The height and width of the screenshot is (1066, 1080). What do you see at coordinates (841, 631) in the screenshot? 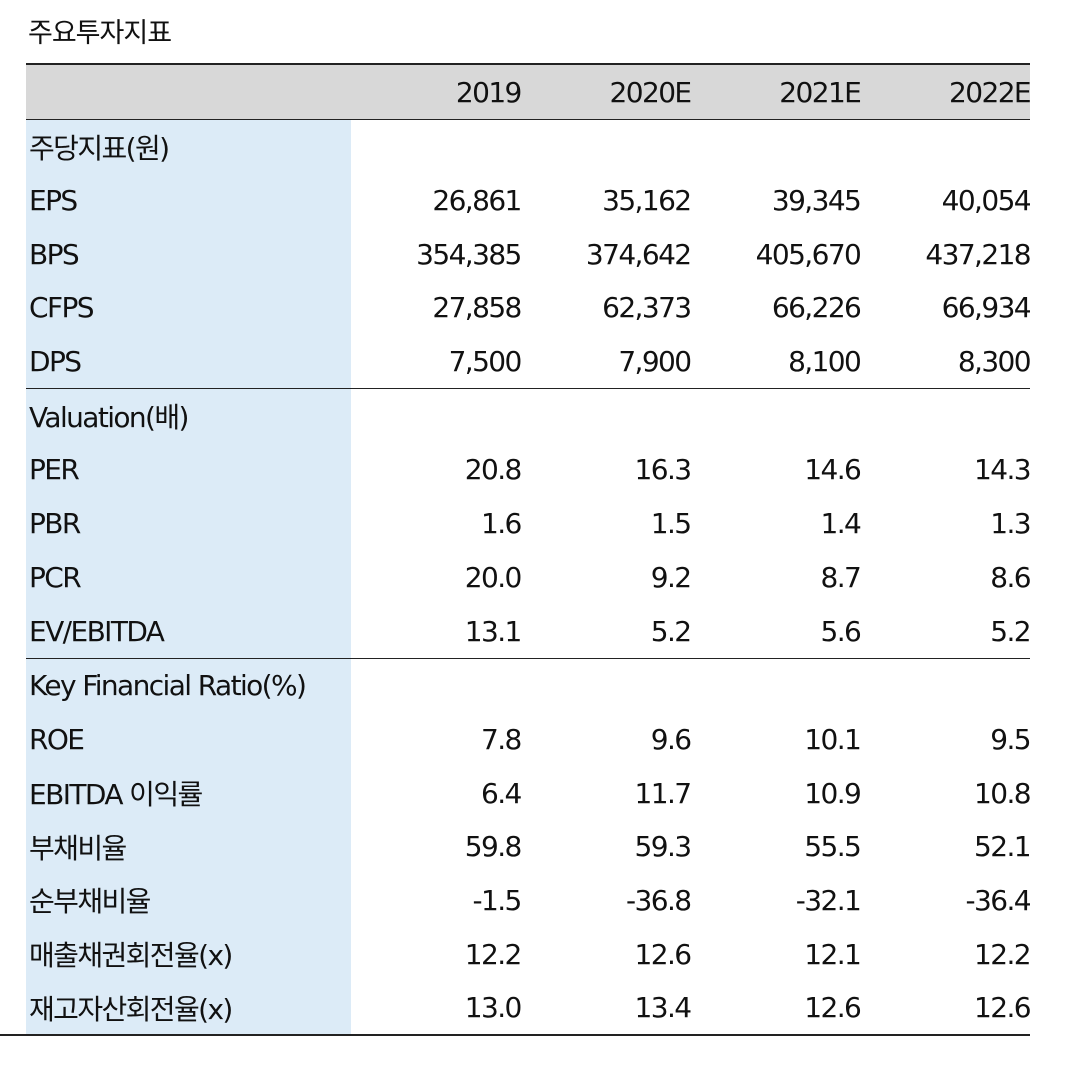
I see `cell-value: 5.6` at bounding box center [841, 631].